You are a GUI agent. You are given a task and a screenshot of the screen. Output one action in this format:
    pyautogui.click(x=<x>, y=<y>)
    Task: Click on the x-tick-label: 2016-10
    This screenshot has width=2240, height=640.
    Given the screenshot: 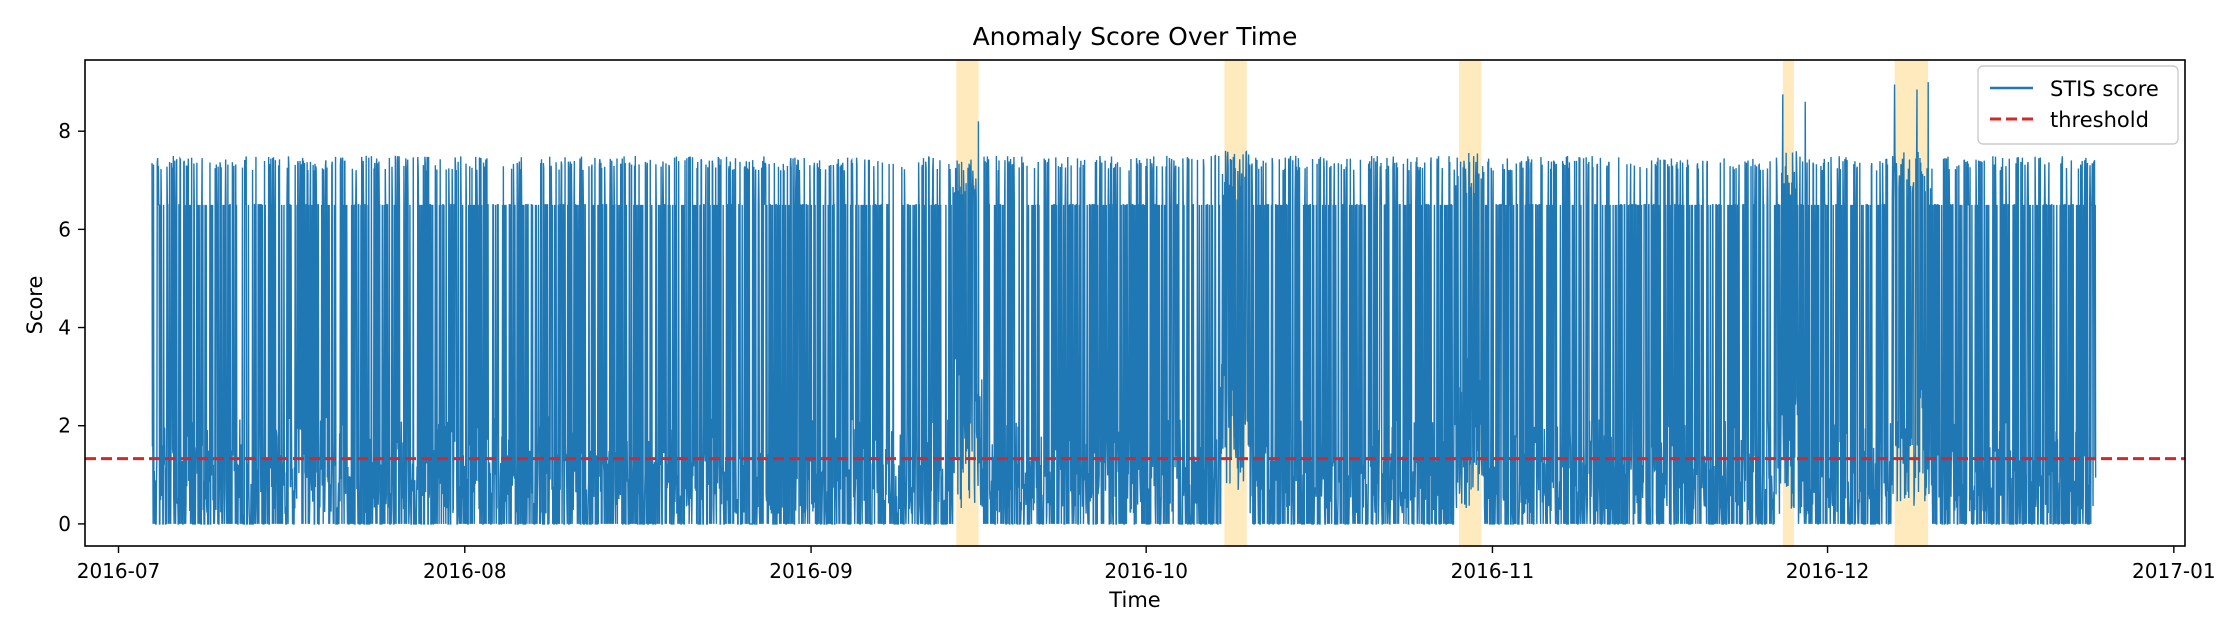 What is the action you would take?
    pyautogui.click(x=1146, y=571)
    